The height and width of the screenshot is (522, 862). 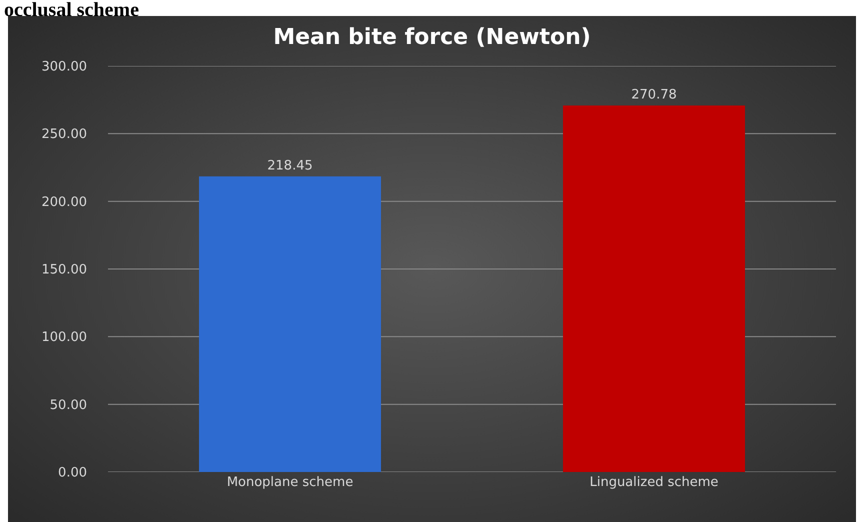 I want to click on y-tick-label: 200.00, so click(x=64, y=202).